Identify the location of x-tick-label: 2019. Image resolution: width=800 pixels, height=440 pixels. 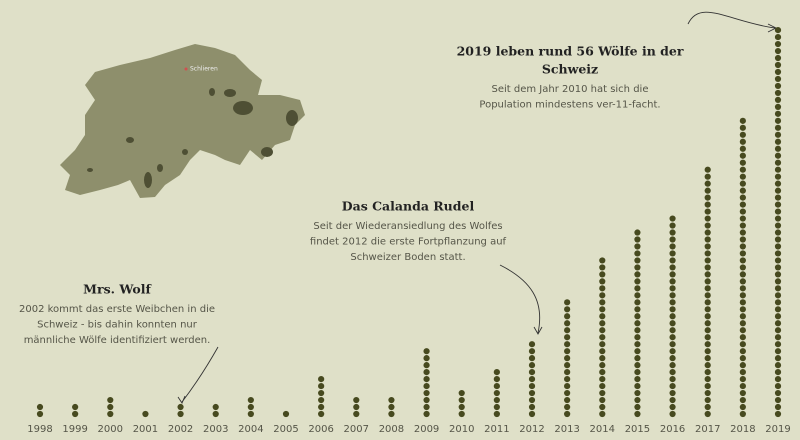
(777, 429).